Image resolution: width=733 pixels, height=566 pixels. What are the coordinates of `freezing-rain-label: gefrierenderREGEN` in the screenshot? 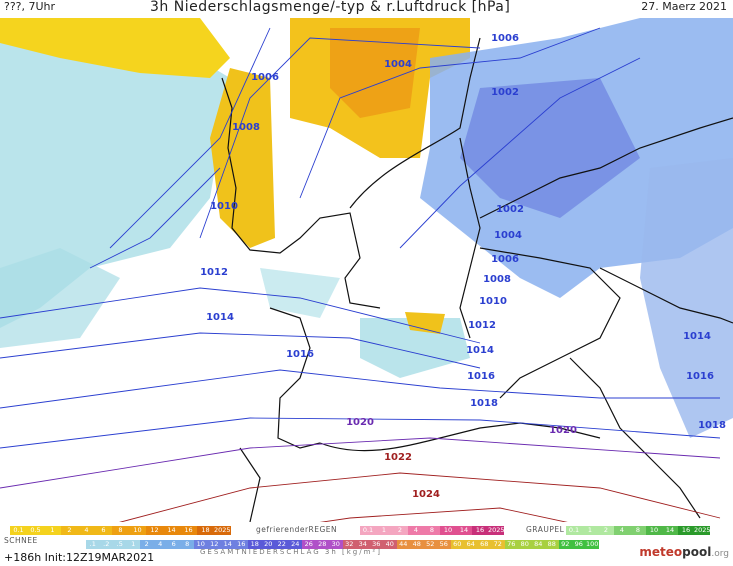 It's located at (297, 529).